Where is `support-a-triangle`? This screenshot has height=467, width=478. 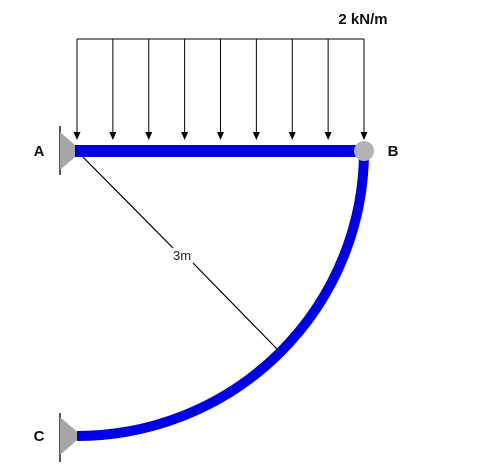
support-a-triangle is located at coordinates (71, 151).